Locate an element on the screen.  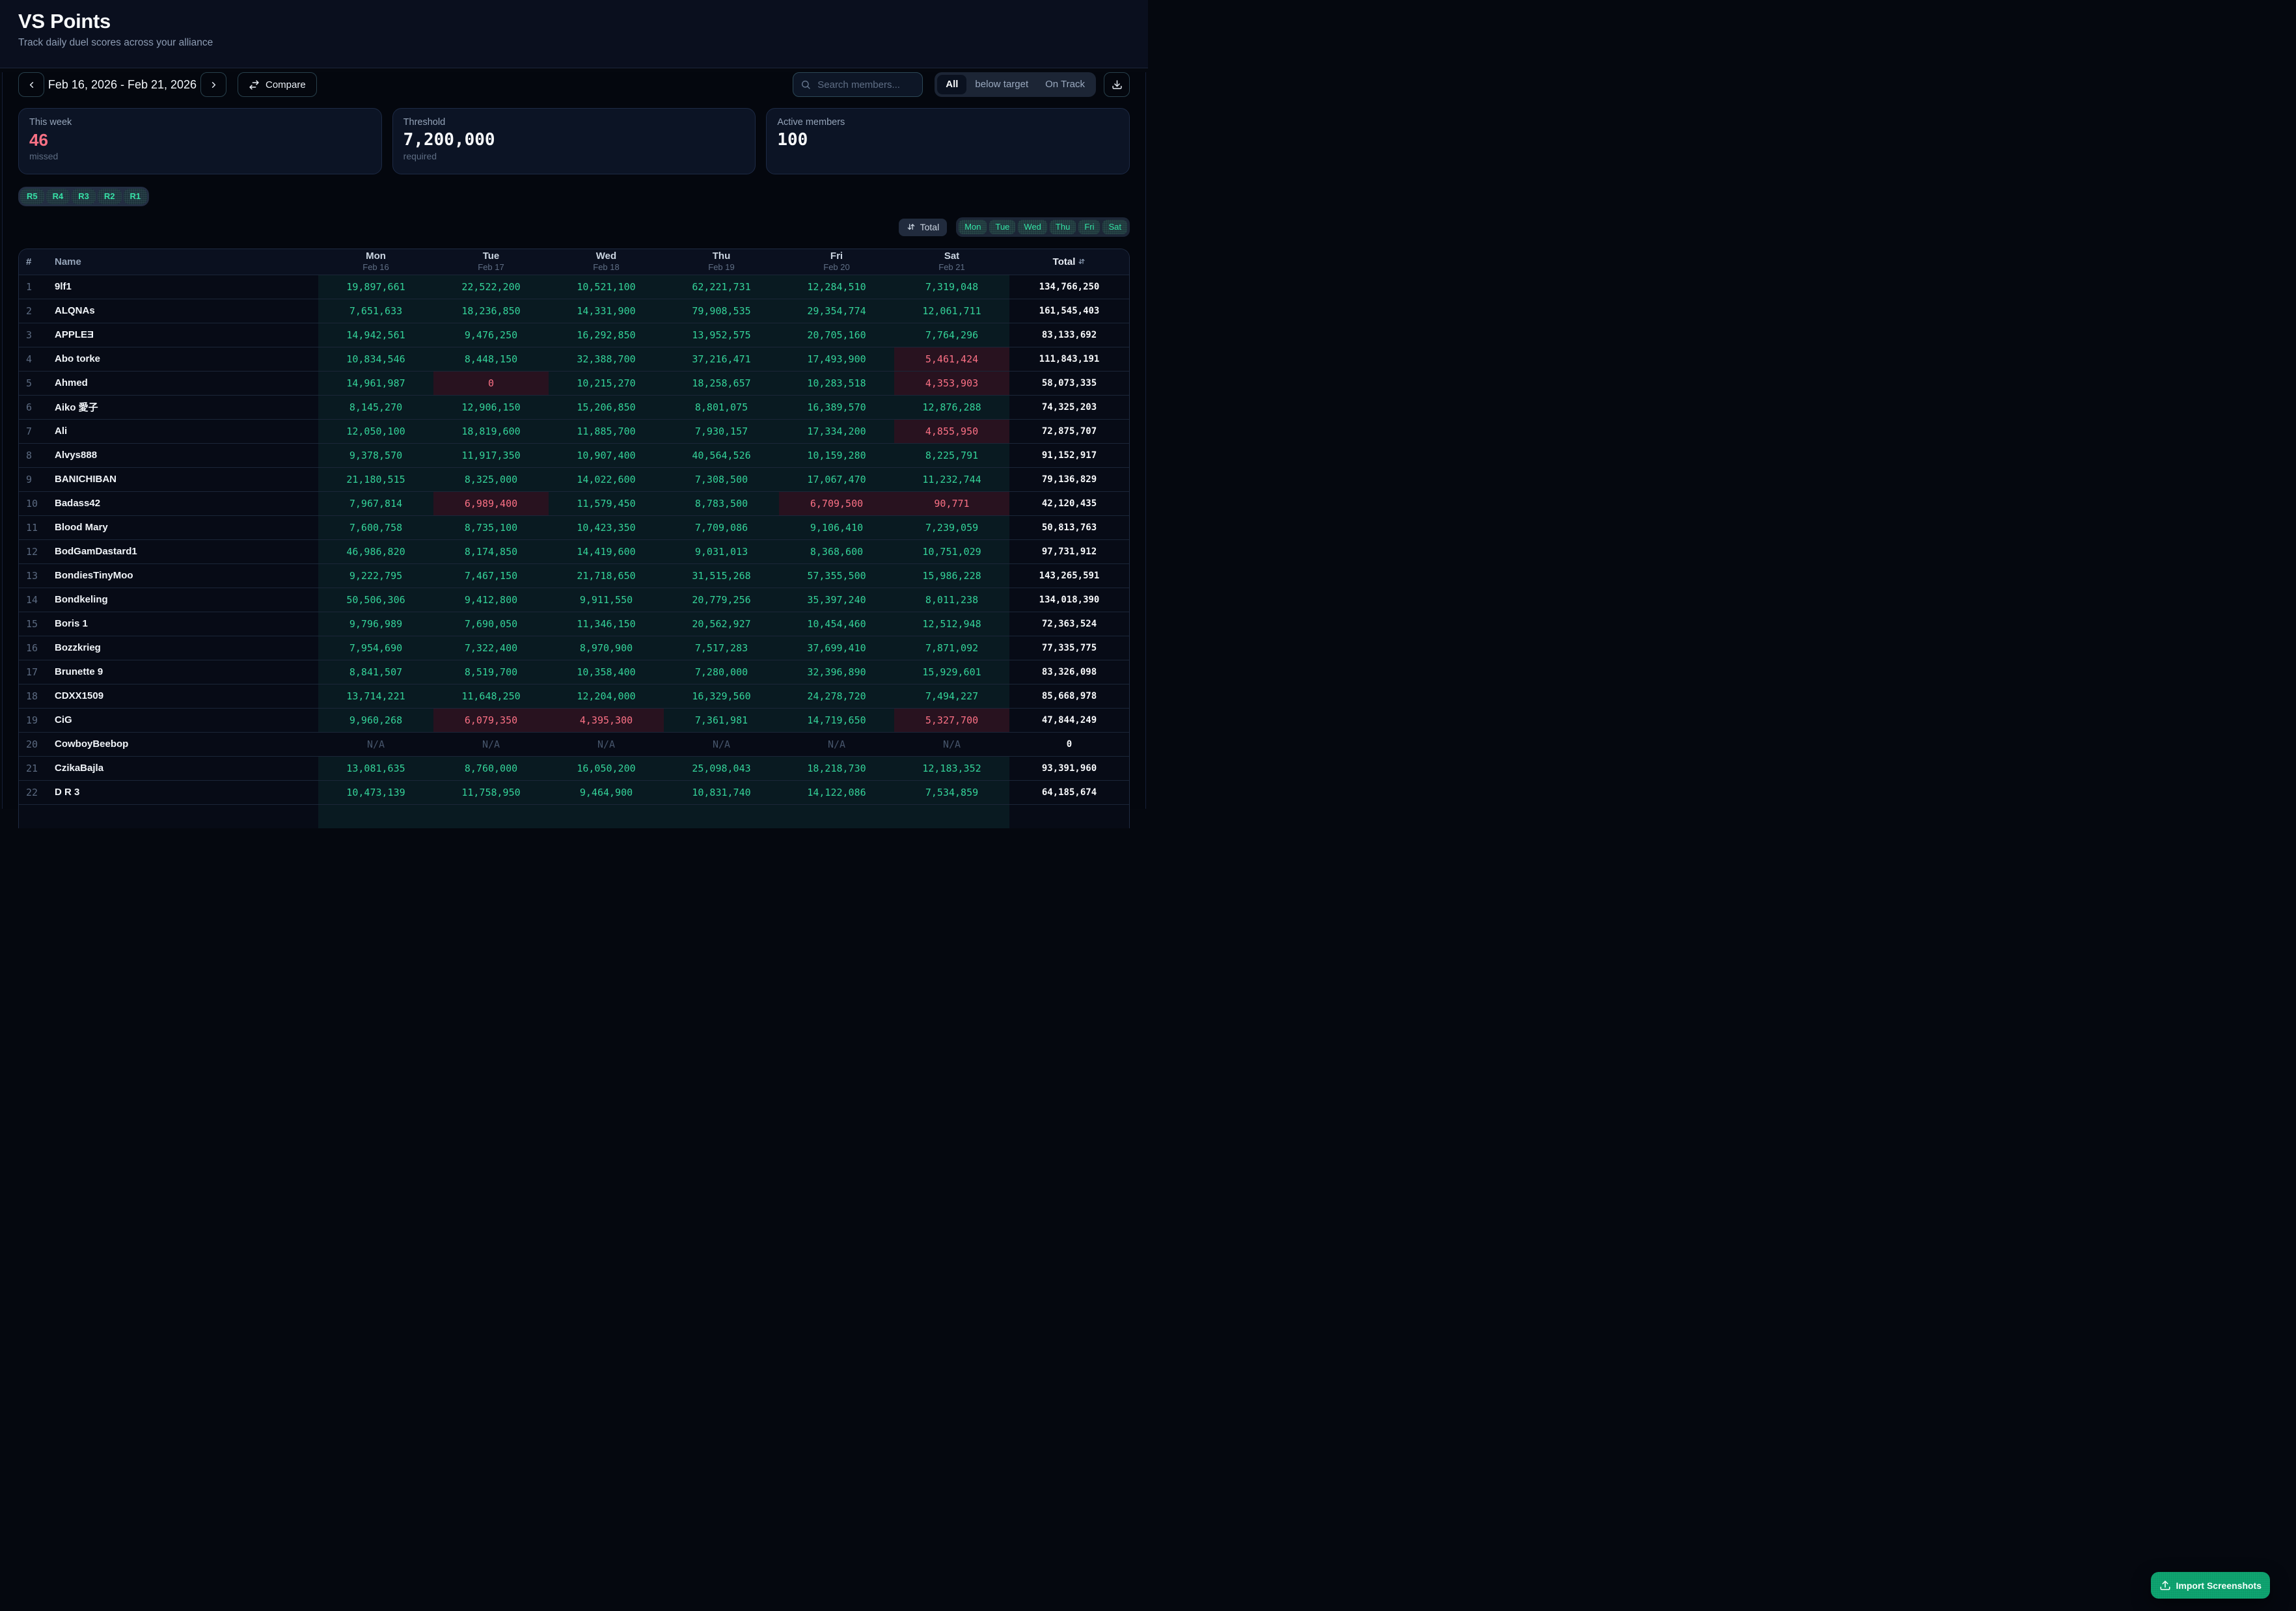
day-filter-chips: Mon Tue Wed Thu Fri Sat is located at coordinates (1043, 227).